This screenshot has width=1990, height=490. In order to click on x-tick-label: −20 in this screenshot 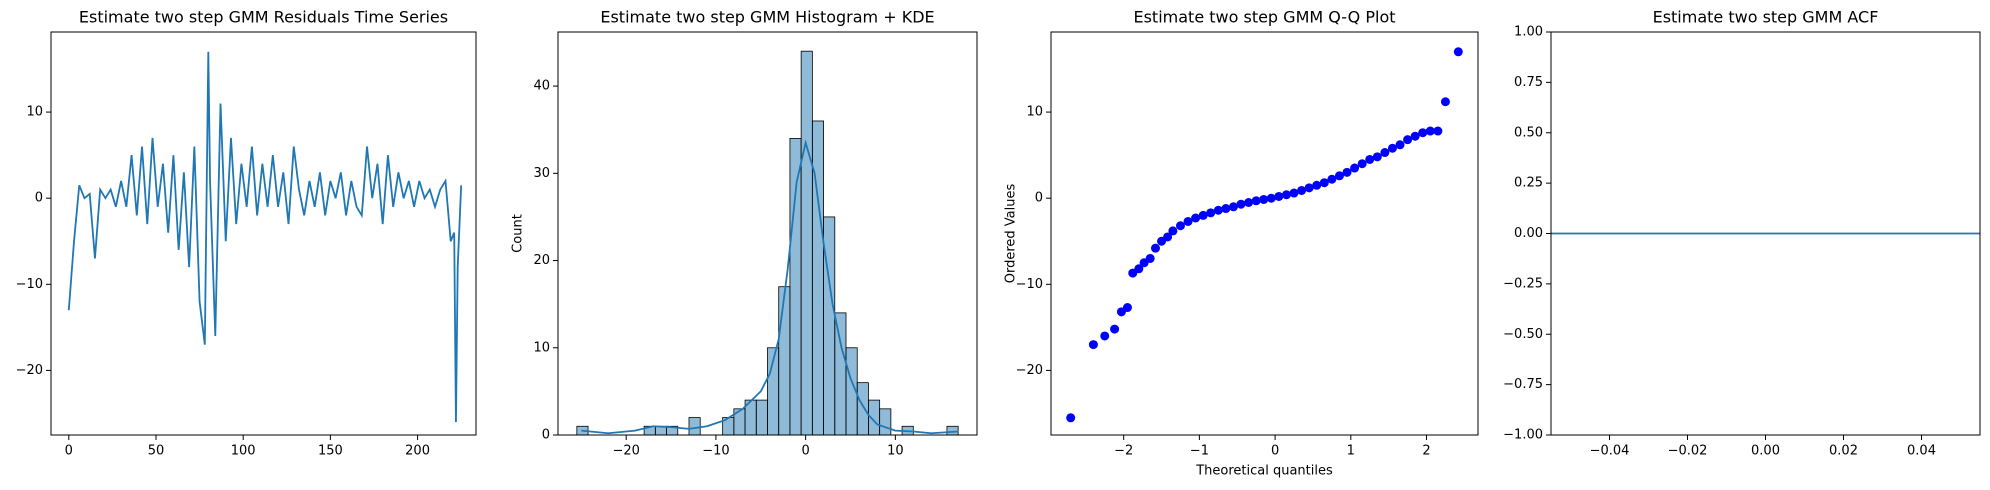, I will do `click(625, 451)`.